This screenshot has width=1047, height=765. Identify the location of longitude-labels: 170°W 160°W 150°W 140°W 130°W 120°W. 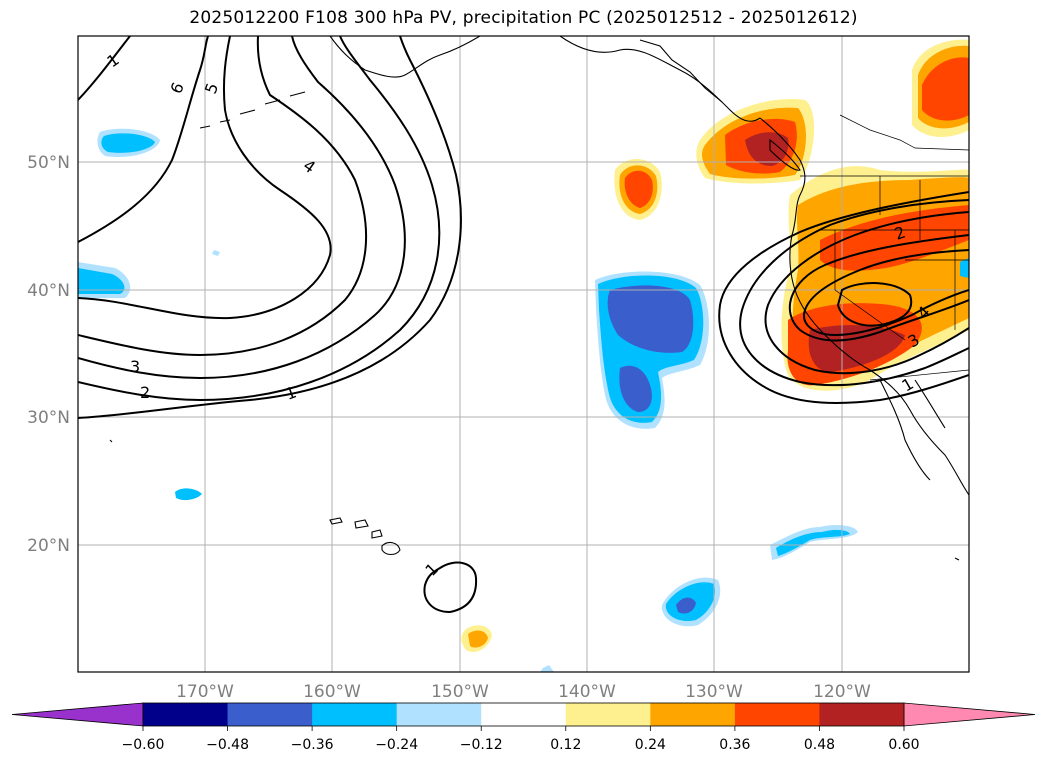
(523, 692).